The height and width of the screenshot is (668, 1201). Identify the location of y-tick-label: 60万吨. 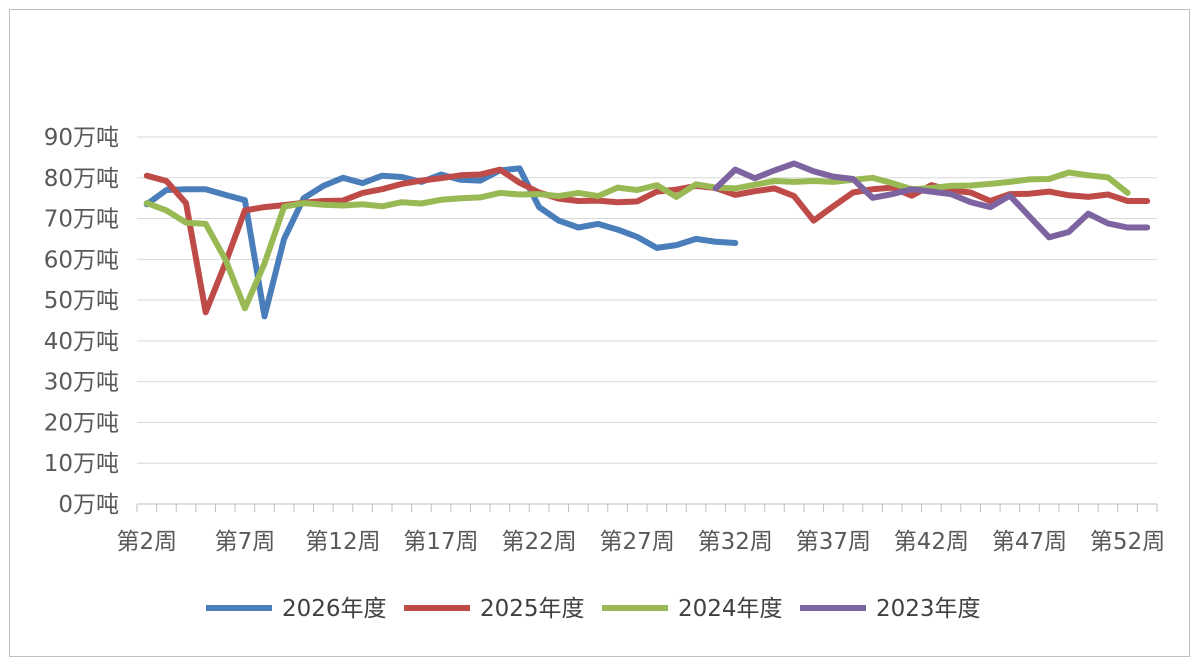
(81, 260).